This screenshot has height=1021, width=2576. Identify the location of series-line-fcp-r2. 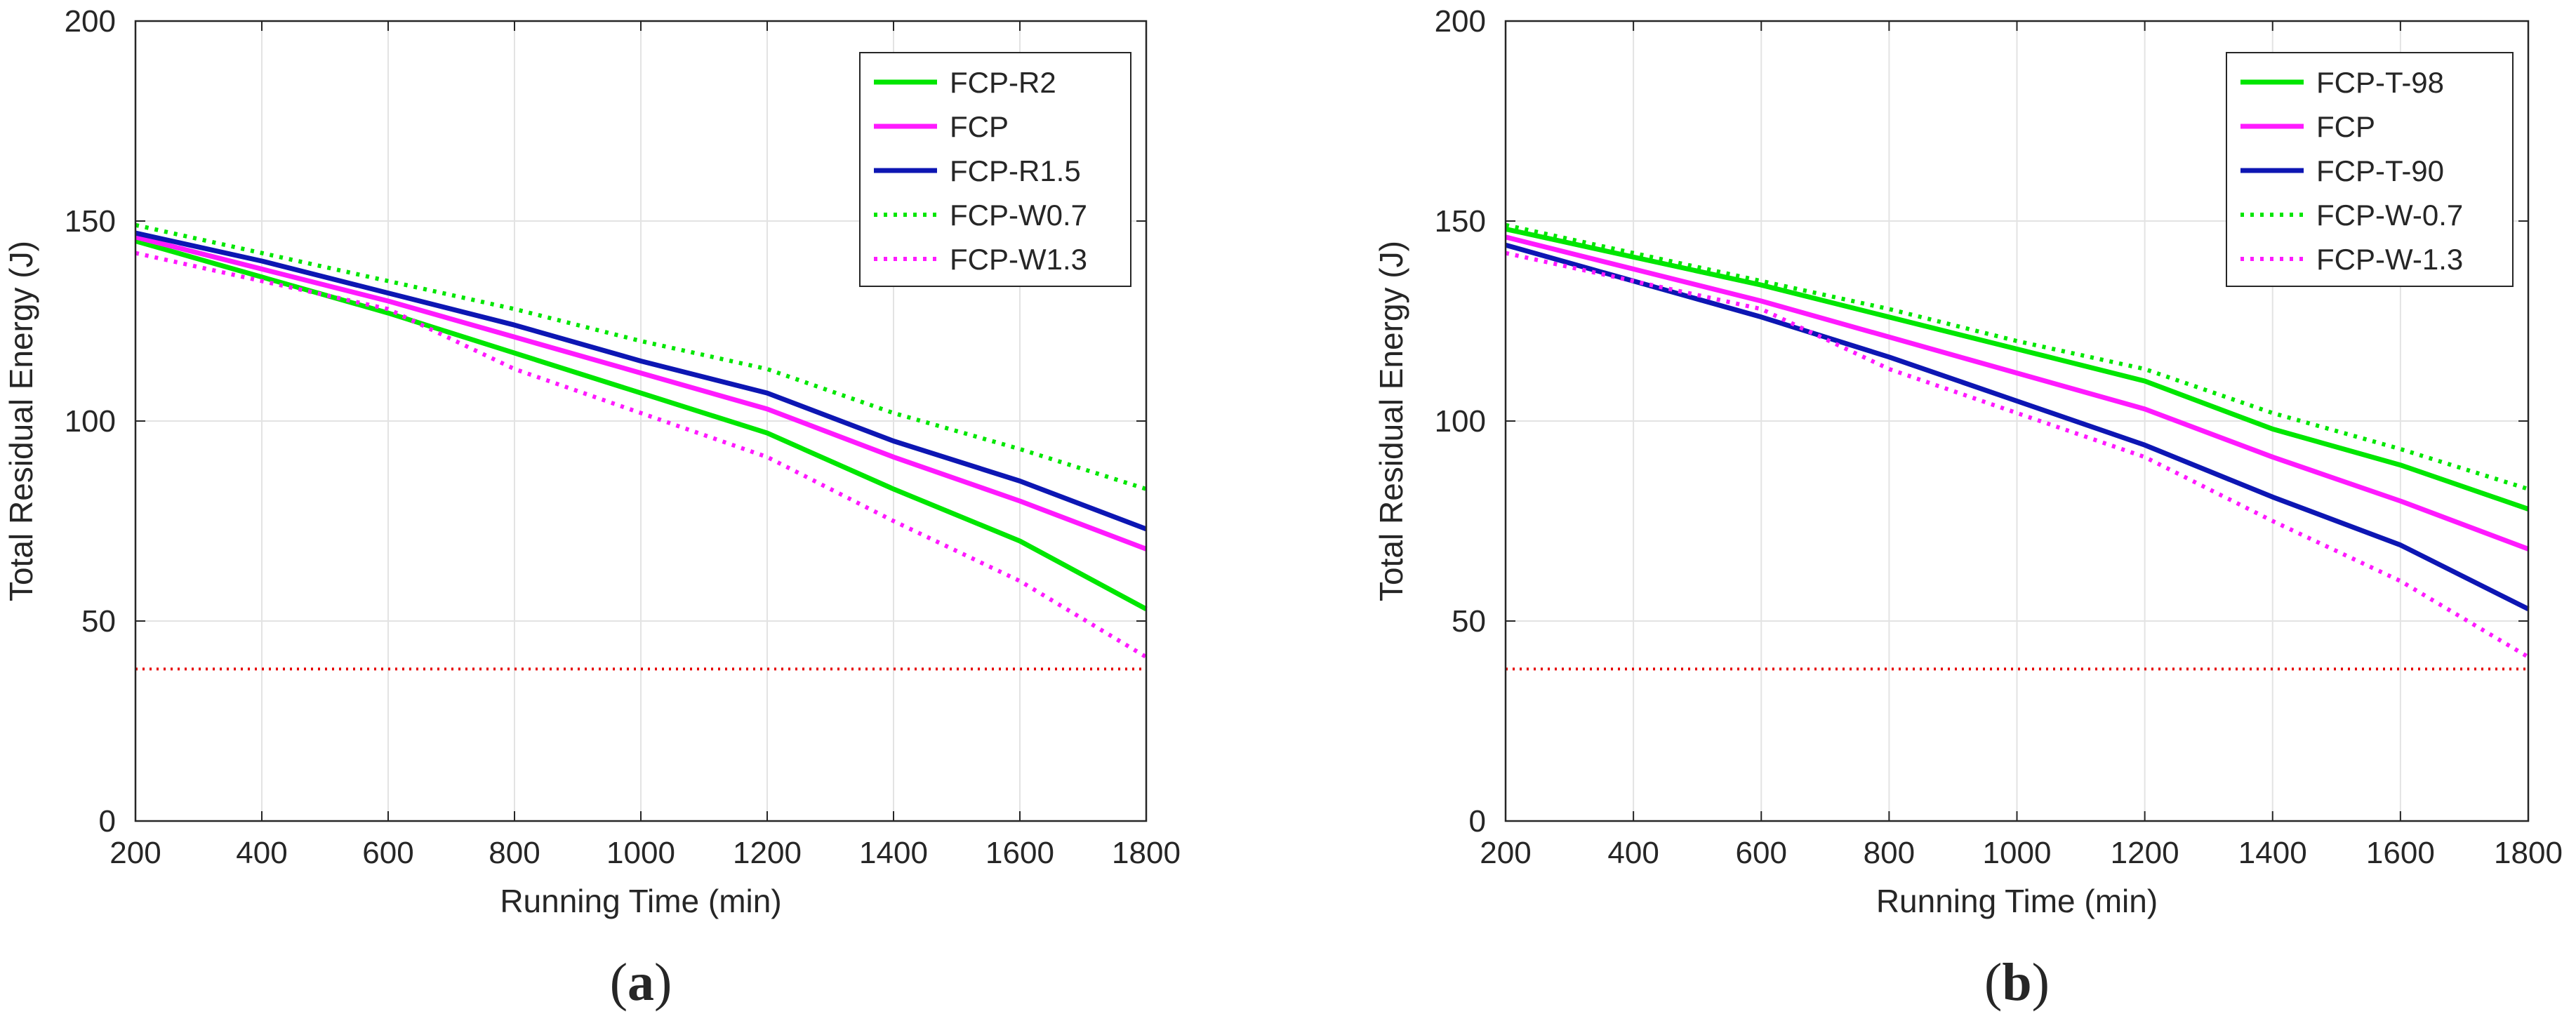
(641, 425).